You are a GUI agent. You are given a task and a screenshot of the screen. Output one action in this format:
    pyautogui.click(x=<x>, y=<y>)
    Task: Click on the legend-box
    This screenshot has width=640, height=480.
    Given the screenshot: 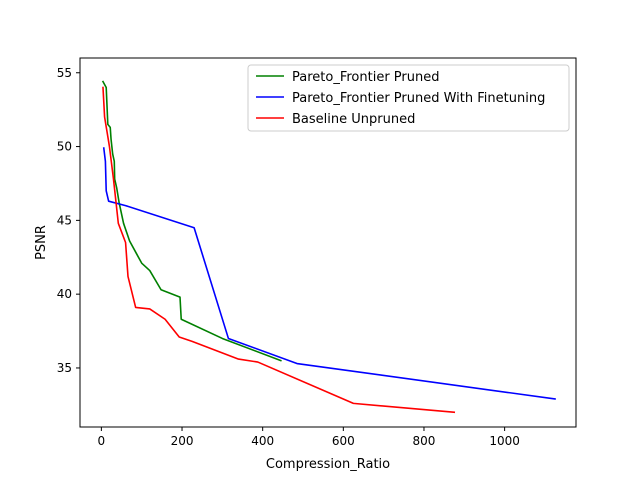 What is the action you would take?
    pyautogui.click(x=408, y=98)
    